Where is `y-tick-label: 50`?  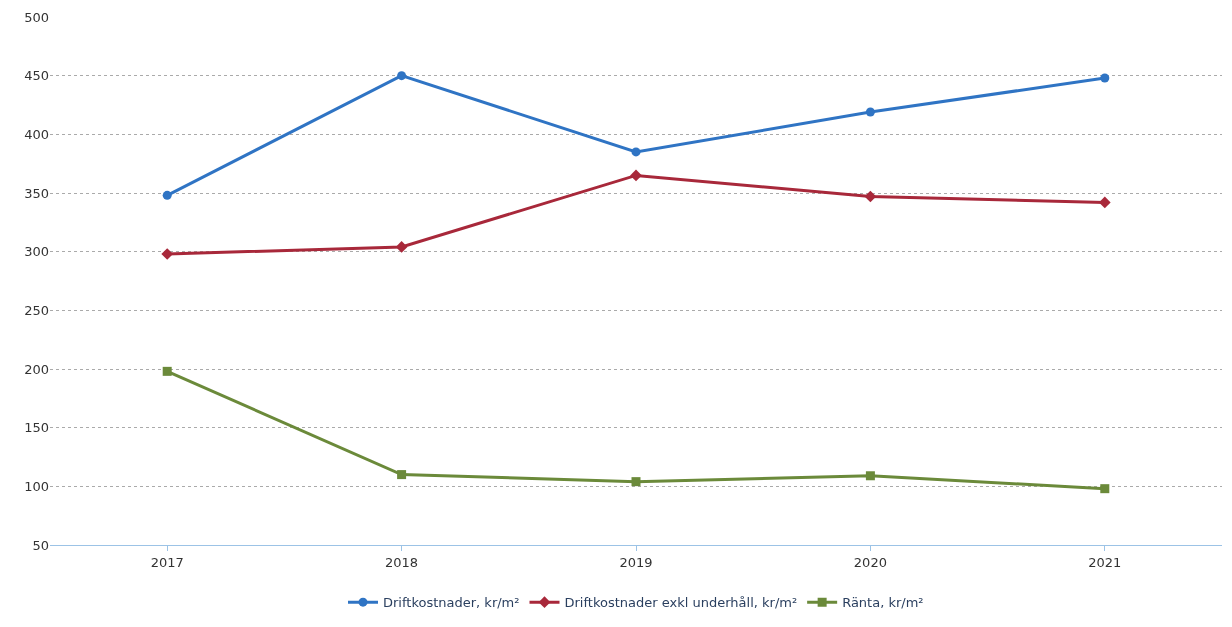
y-tick-label: 50 is located at coordinates (40, 545).